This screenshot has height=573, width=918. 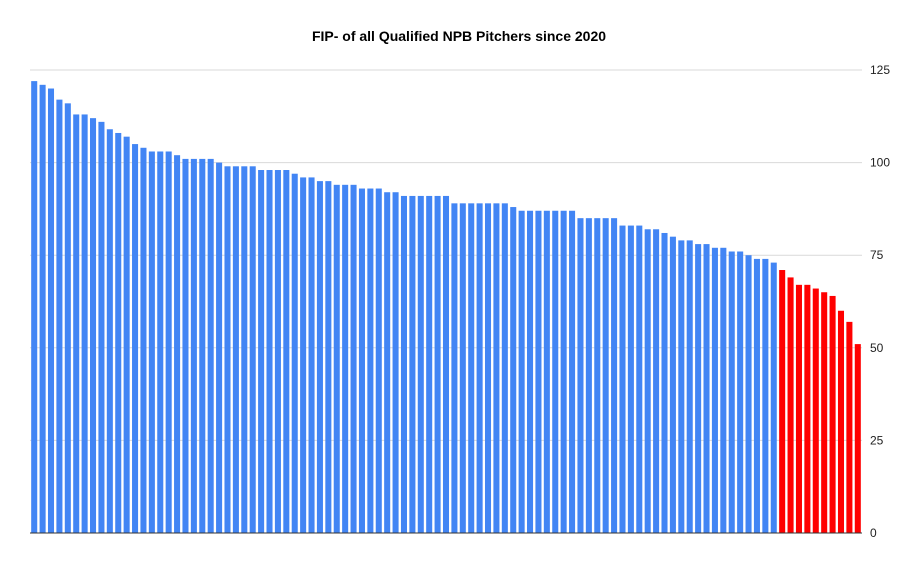 What do you see at coordinates (877, 255) in the screenshot?
I see `y-tick-label: 75` at bounding box center [877, 255].